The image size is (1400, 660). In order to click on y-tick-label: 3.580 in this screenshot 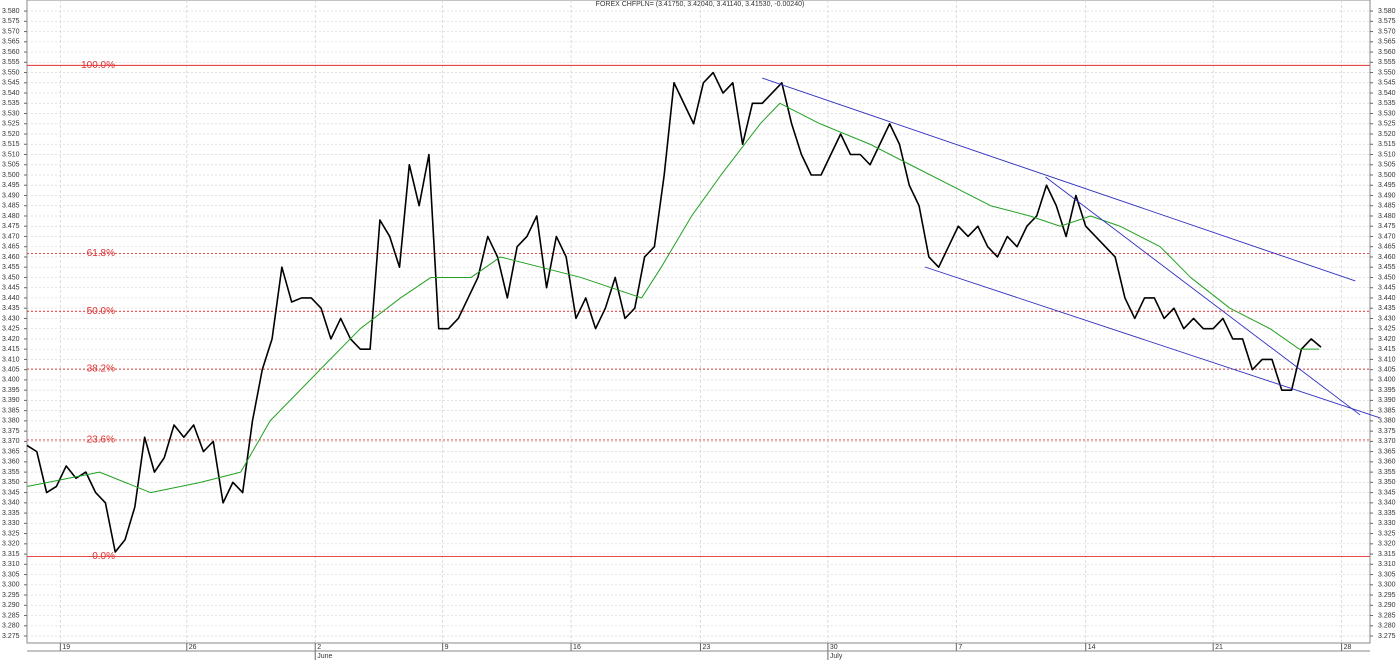, I will do `click(11, 11)`.